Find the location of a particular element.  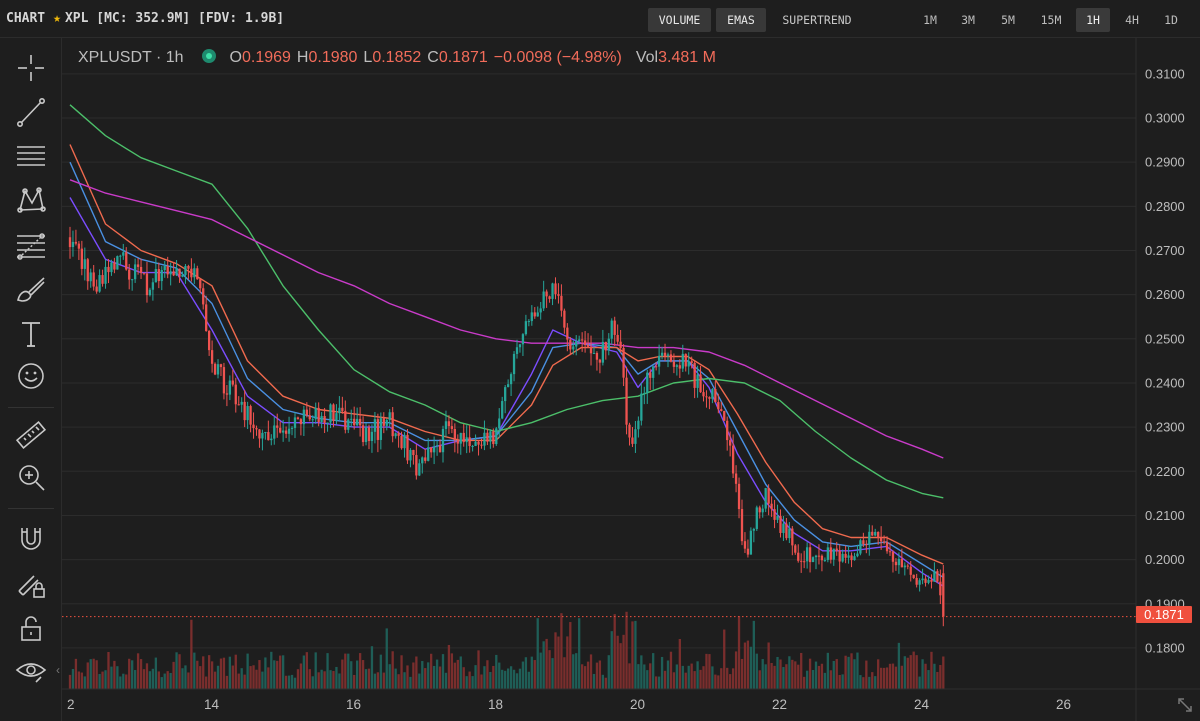

text-icon is located at coordinates (31, 334).